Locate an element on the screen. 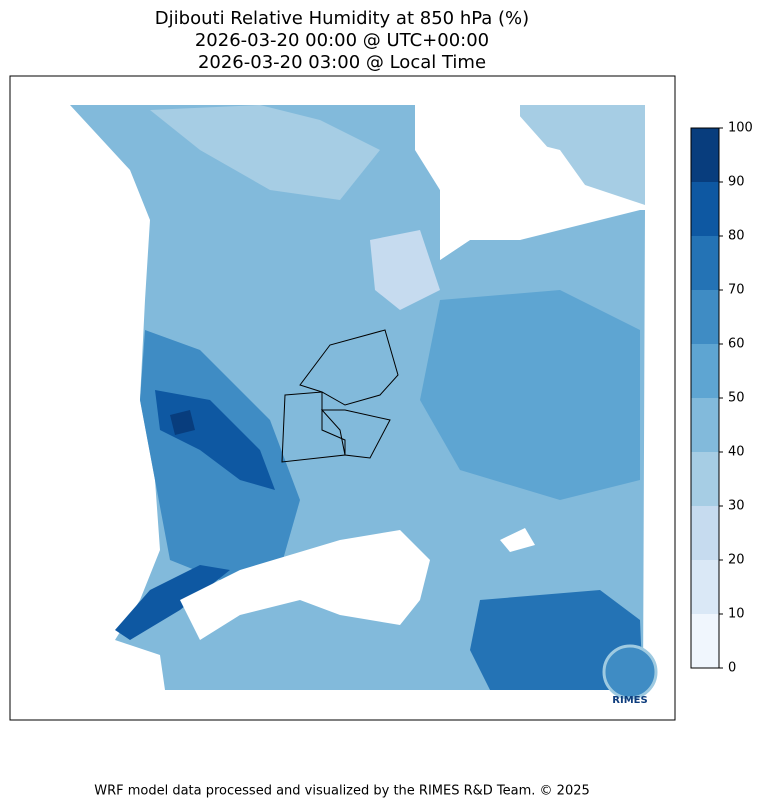 The image size is (764, 812). colorbar-tick-label: 0 is located at coordinates (732, 668).